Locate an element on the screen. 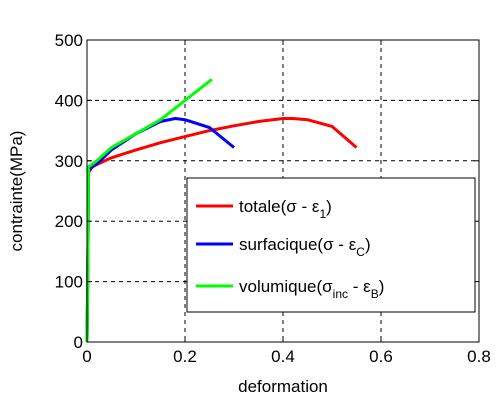 The height and width of the screenshot is (403, 501). x-tick-label: 0.8 is located at coordinates (479, 356).